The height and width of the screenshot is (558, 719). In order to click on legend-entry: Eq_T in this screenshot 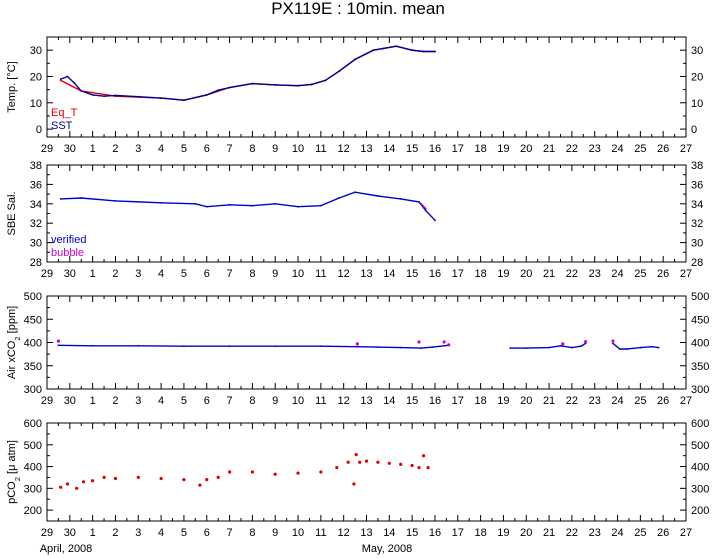, I will do `click(64, 113)`.